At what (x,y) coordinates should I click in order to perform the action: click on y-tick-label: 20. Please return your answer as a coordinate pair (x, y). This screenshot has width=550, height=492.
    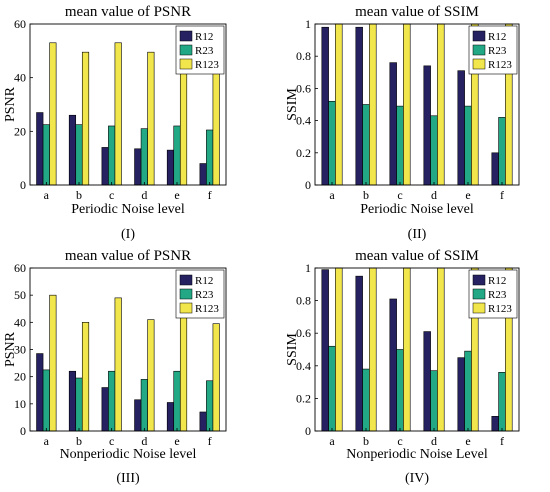
    Looking at the image, I should click on (20, 377).